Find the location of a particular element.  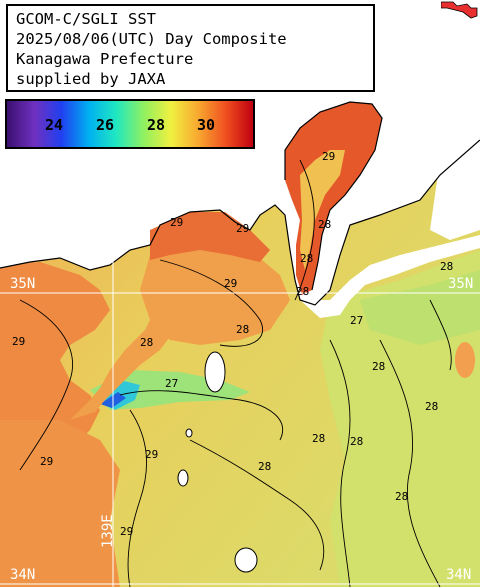

land-izu is located at coordinates (125, 350).